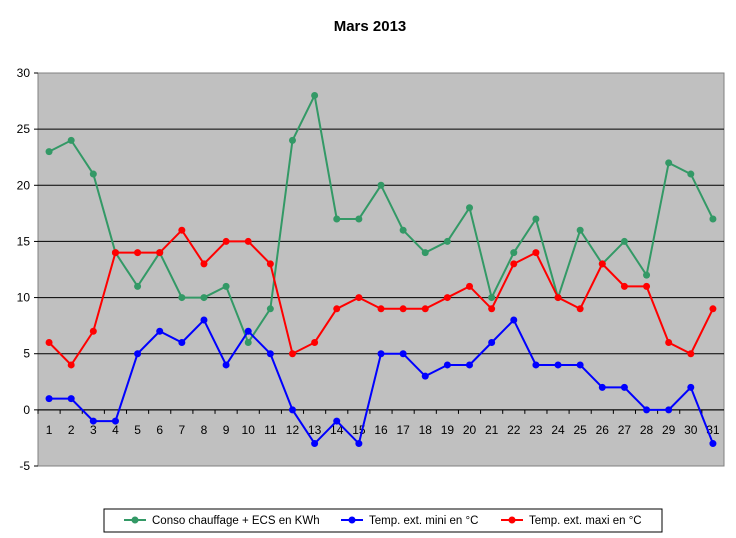  What do you see at coordinates (26, 354) in the screenshot?
I see `y-tick-label: 5` at bounding box center [26, 354].